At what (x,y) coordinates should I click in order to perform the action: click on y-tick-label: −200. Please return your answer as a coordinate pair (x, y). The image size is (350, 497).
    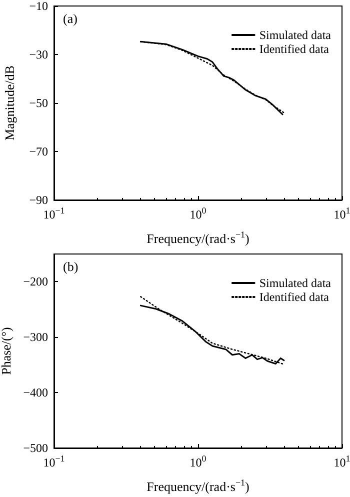
    Looking at the image, I should click on (35, 281).